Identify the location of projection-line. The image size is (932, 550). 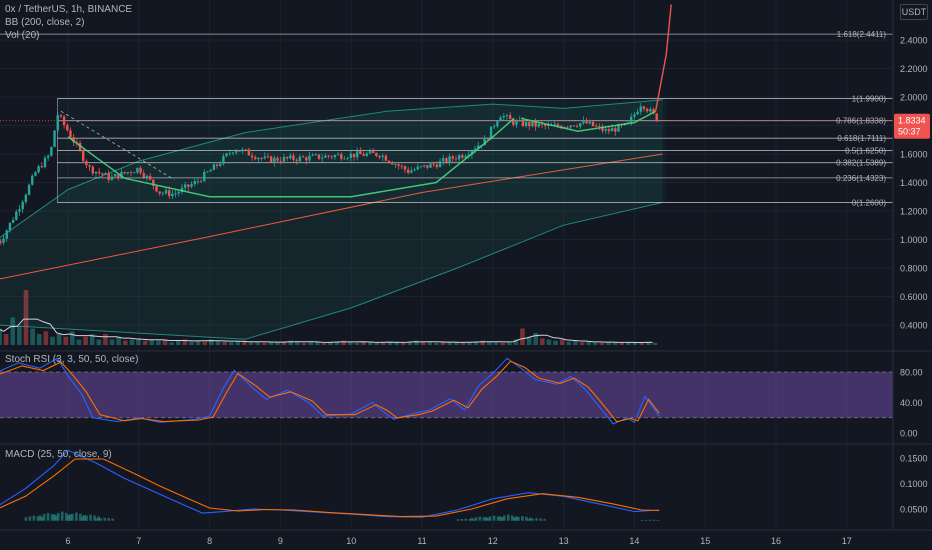
(663, 58).